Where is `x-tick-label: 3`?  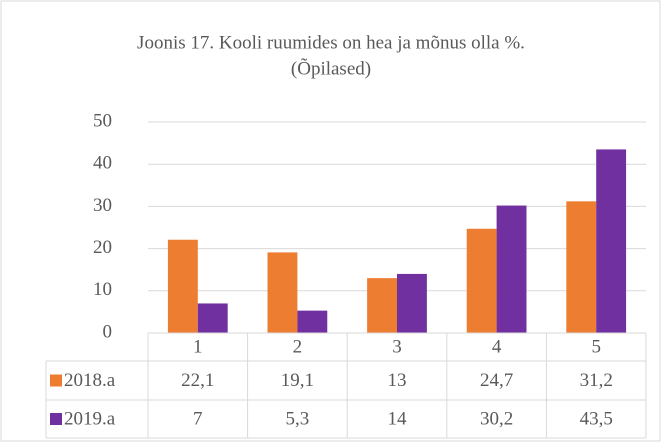
x-tick-label: 3 is located at coordinates (397, 346).